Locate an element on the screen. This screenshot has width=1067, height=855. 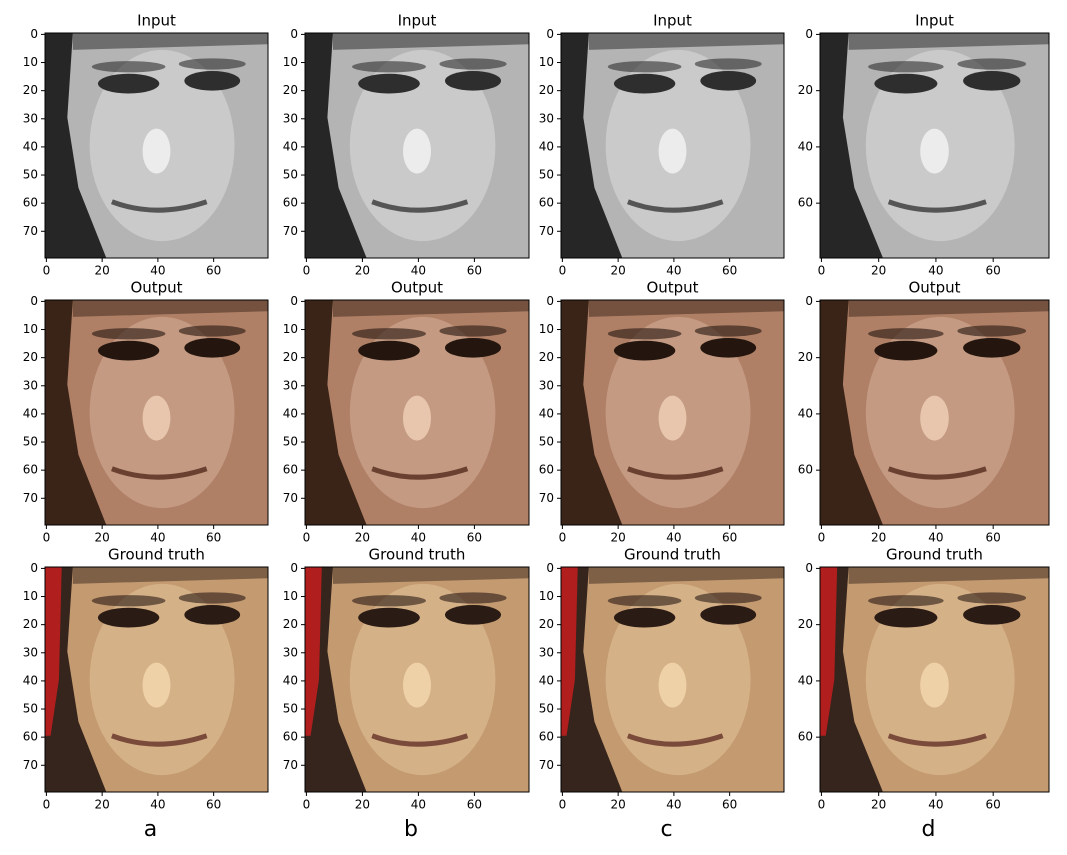
column-label: d is located at coordinates (929, 829).